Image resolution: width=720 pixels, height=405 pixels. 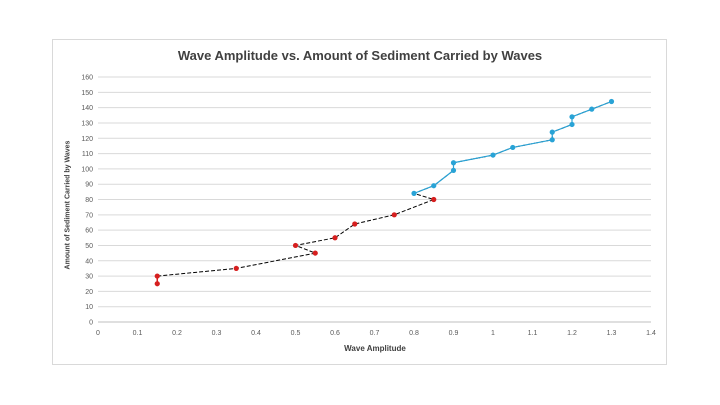 I want to click on x-tick-label: 1, so click(x=493, y=333).